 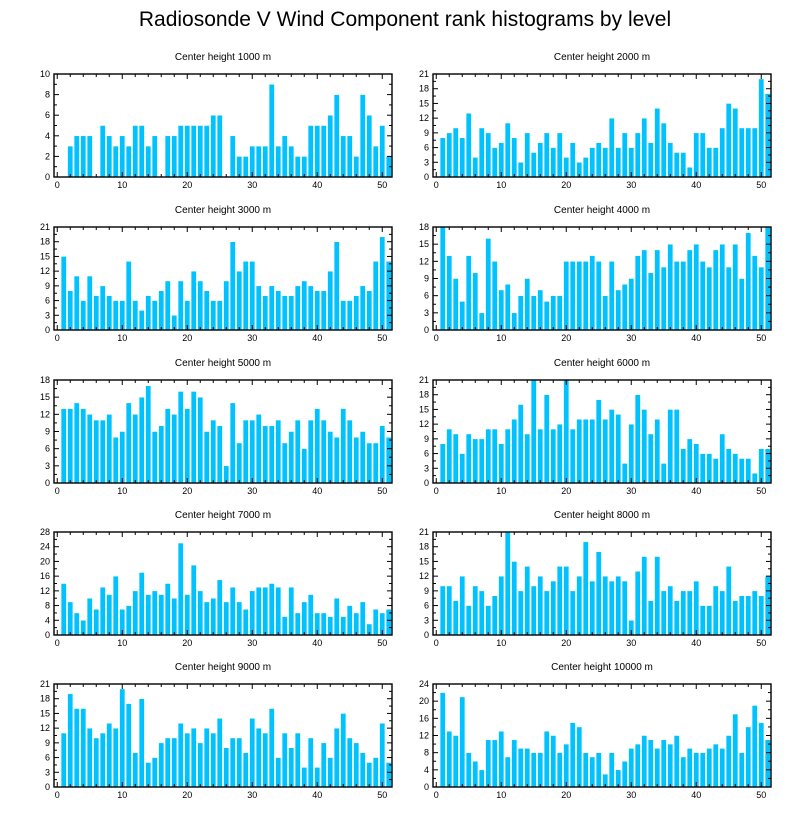 What do you see at coordinates (761, 338) in the screenshot?
I see `x-tick-label: 50` at bounding box center [761, 338].